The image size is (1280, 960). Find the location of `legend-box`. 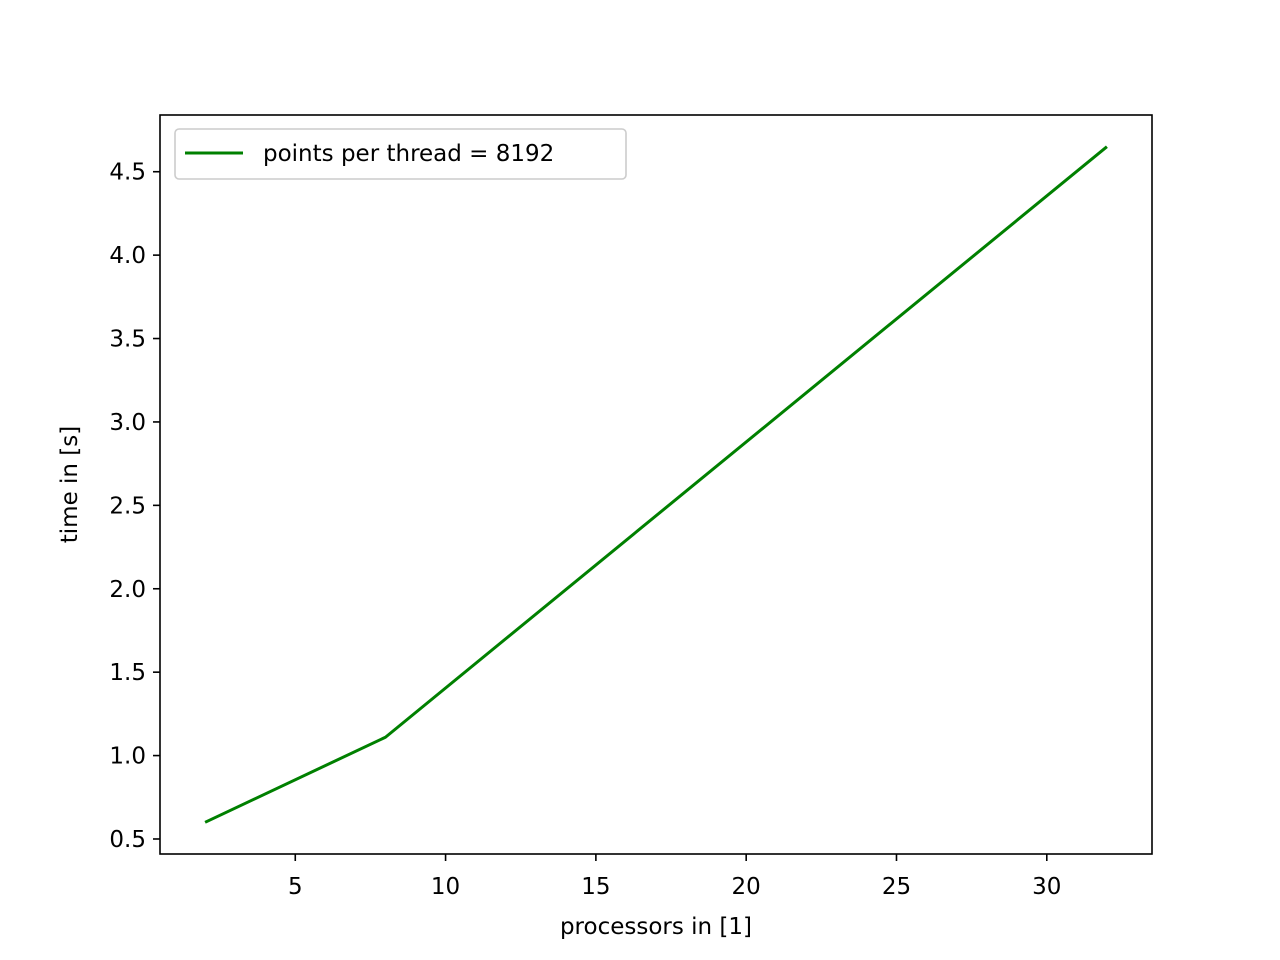

legend-box is located at coordinates (400, 154).